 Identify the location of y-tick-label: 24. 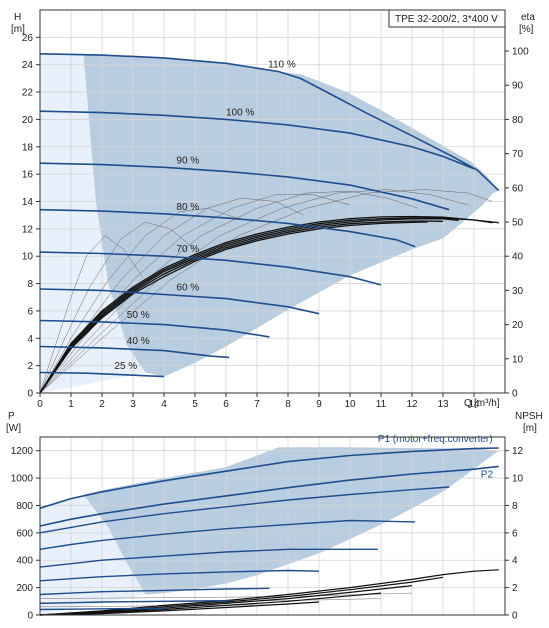
(28, 65).